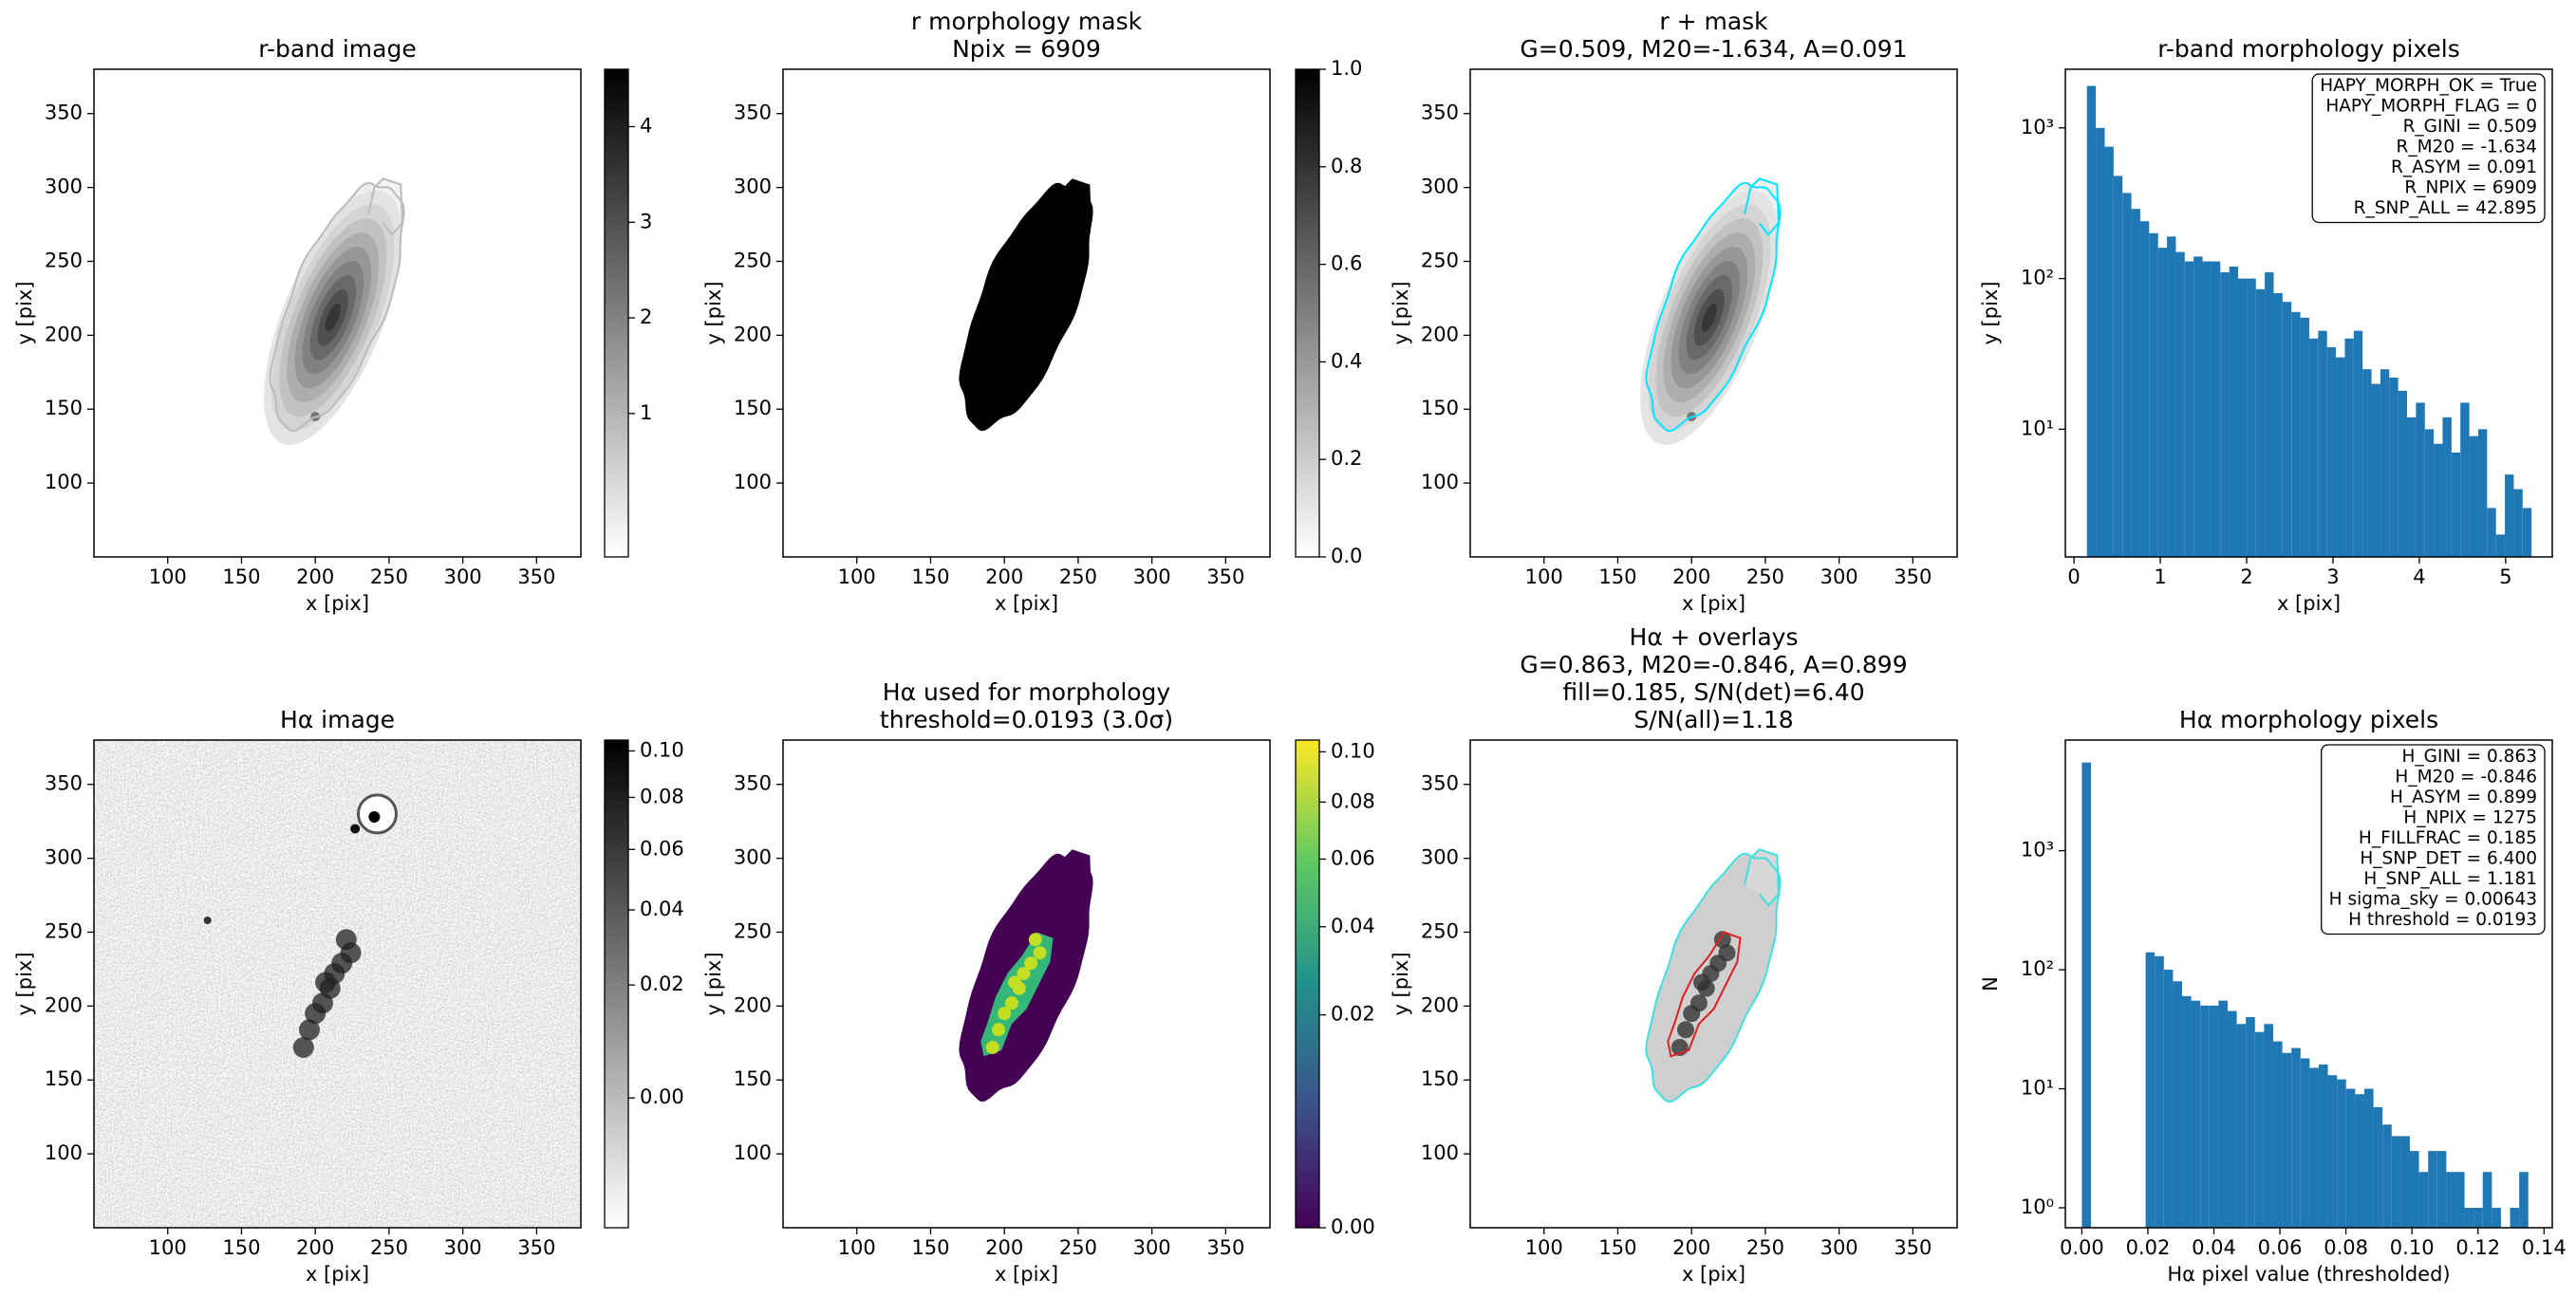  I want to click on x-tick-label: 0.14, so click(2544, 1248).